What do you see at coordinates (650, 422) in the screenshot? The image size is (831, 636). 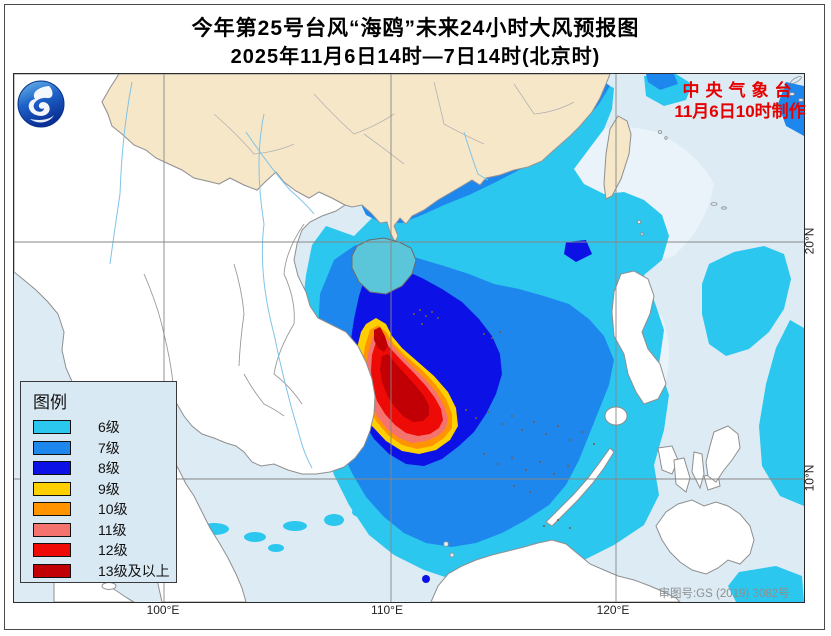 I see `philippines-islands` at bounding box center [650, 422].